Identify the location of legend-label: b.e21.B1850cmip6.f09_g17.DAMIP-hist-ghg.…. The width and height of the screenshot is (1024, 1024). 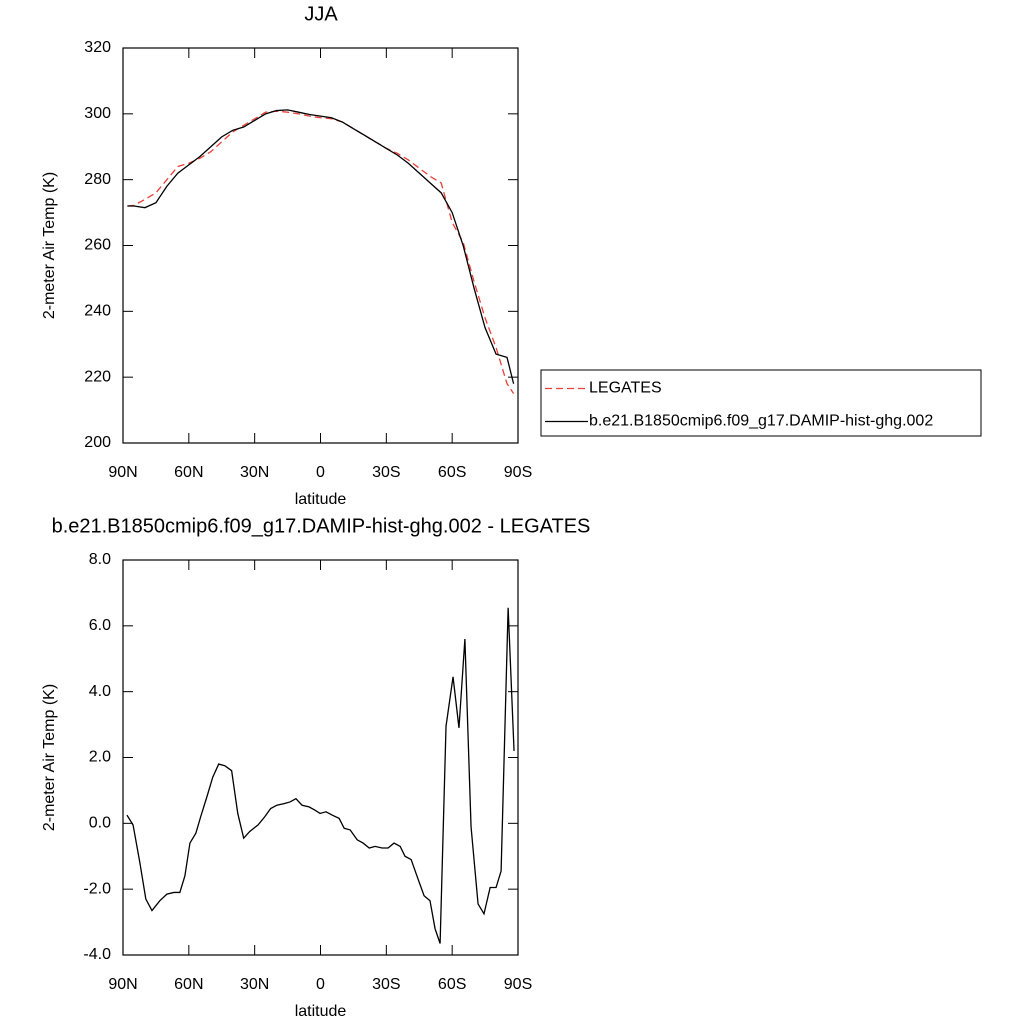
(761, 421).